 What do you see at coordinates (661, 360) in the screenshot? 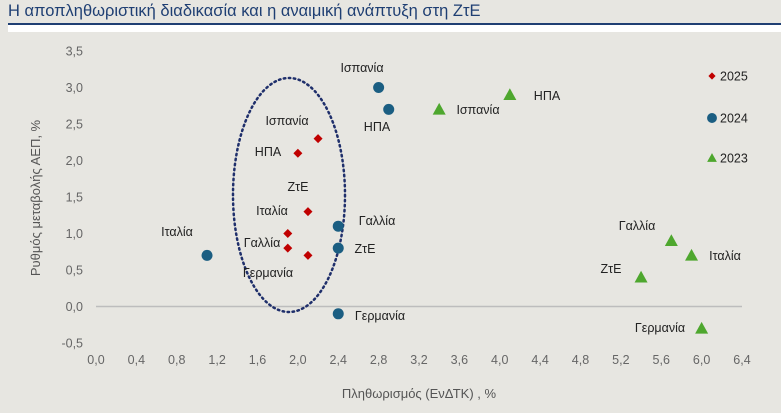
I see `x-tick-label: 5,6` at bounding box center [661, 360].